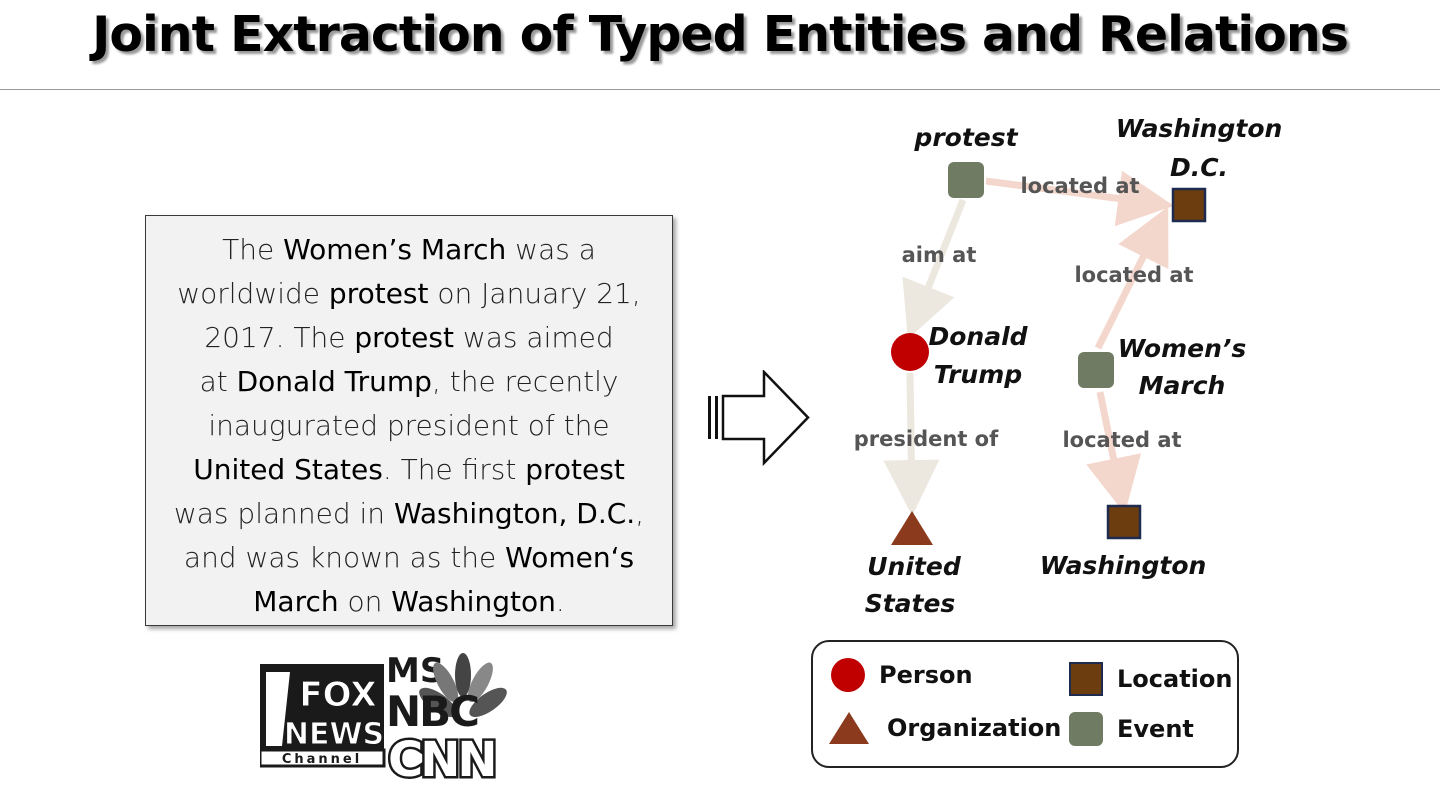 The height and width of the screenshot is (785, 1440). Describe the element at coordinates (253, 293) in the screenshot. I see `passage-text: worldwide` at that location.